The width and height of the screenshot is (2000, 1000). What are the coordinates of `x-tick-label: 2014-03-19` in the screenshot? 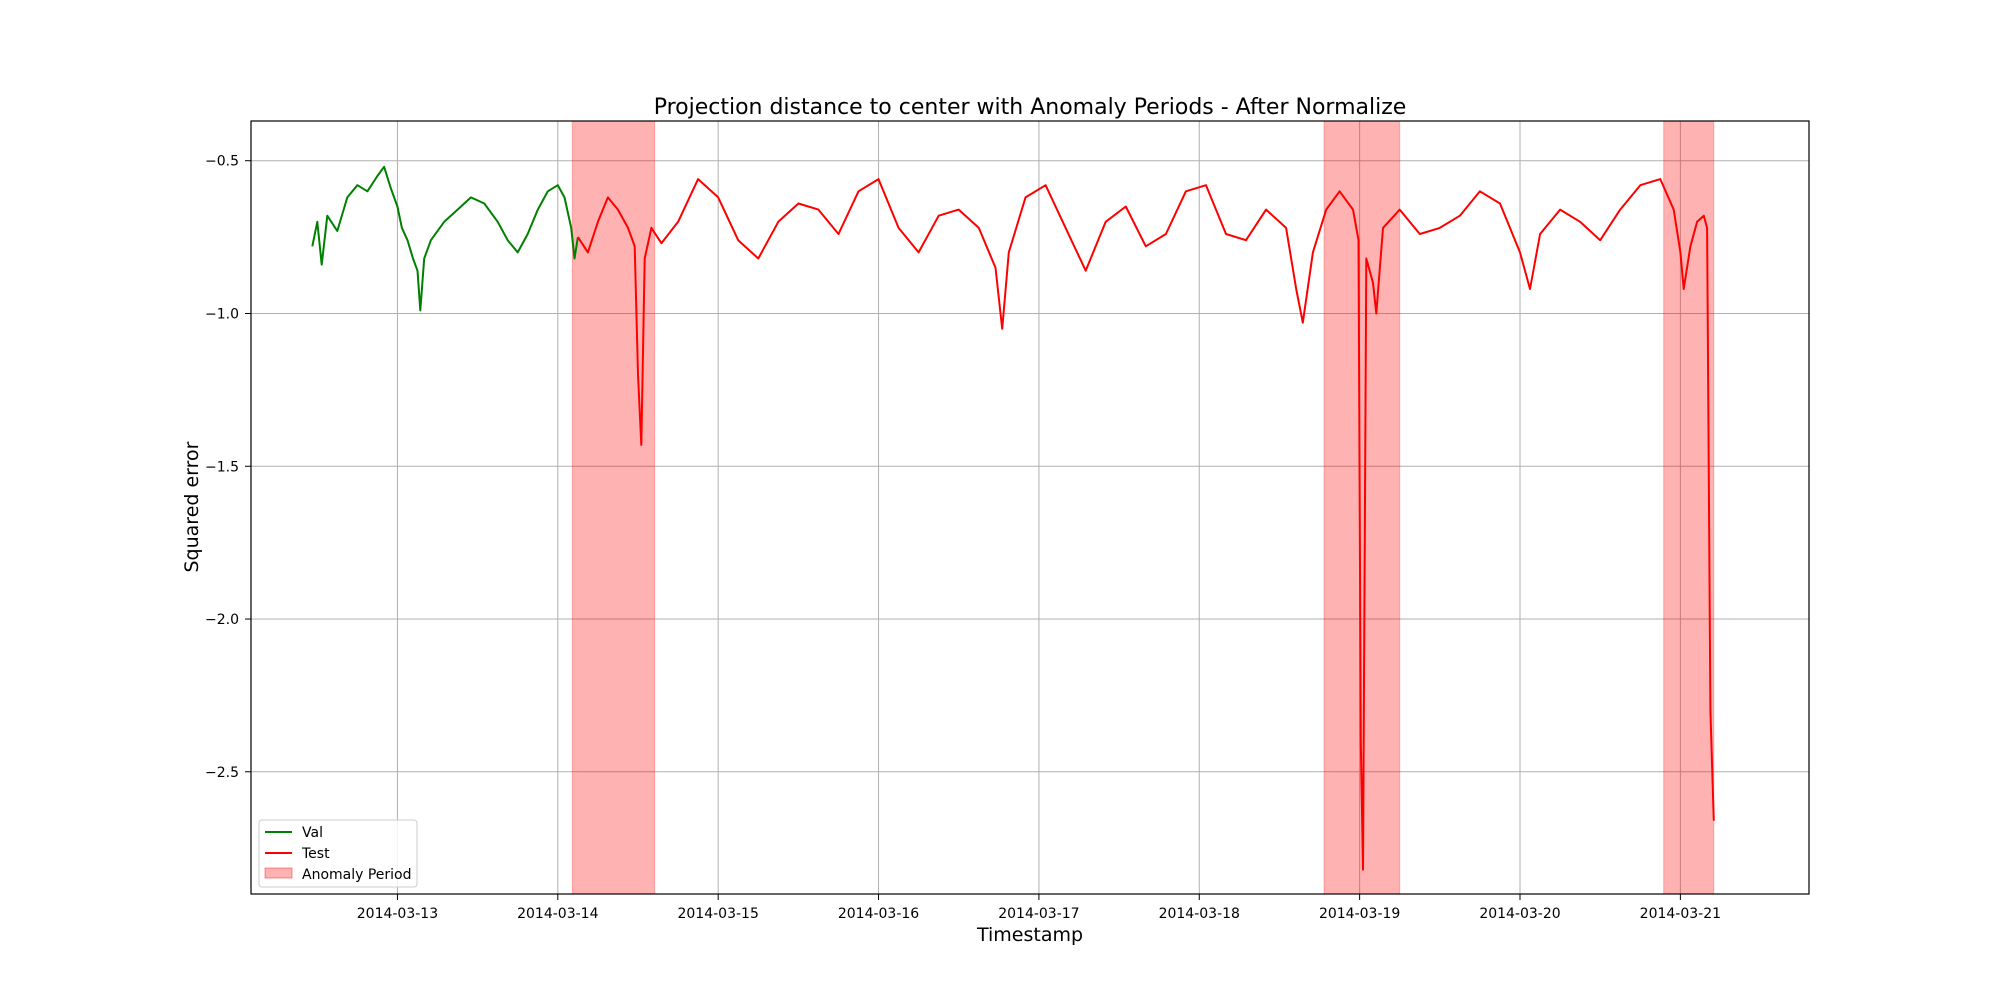 It's located at (1359, 914).